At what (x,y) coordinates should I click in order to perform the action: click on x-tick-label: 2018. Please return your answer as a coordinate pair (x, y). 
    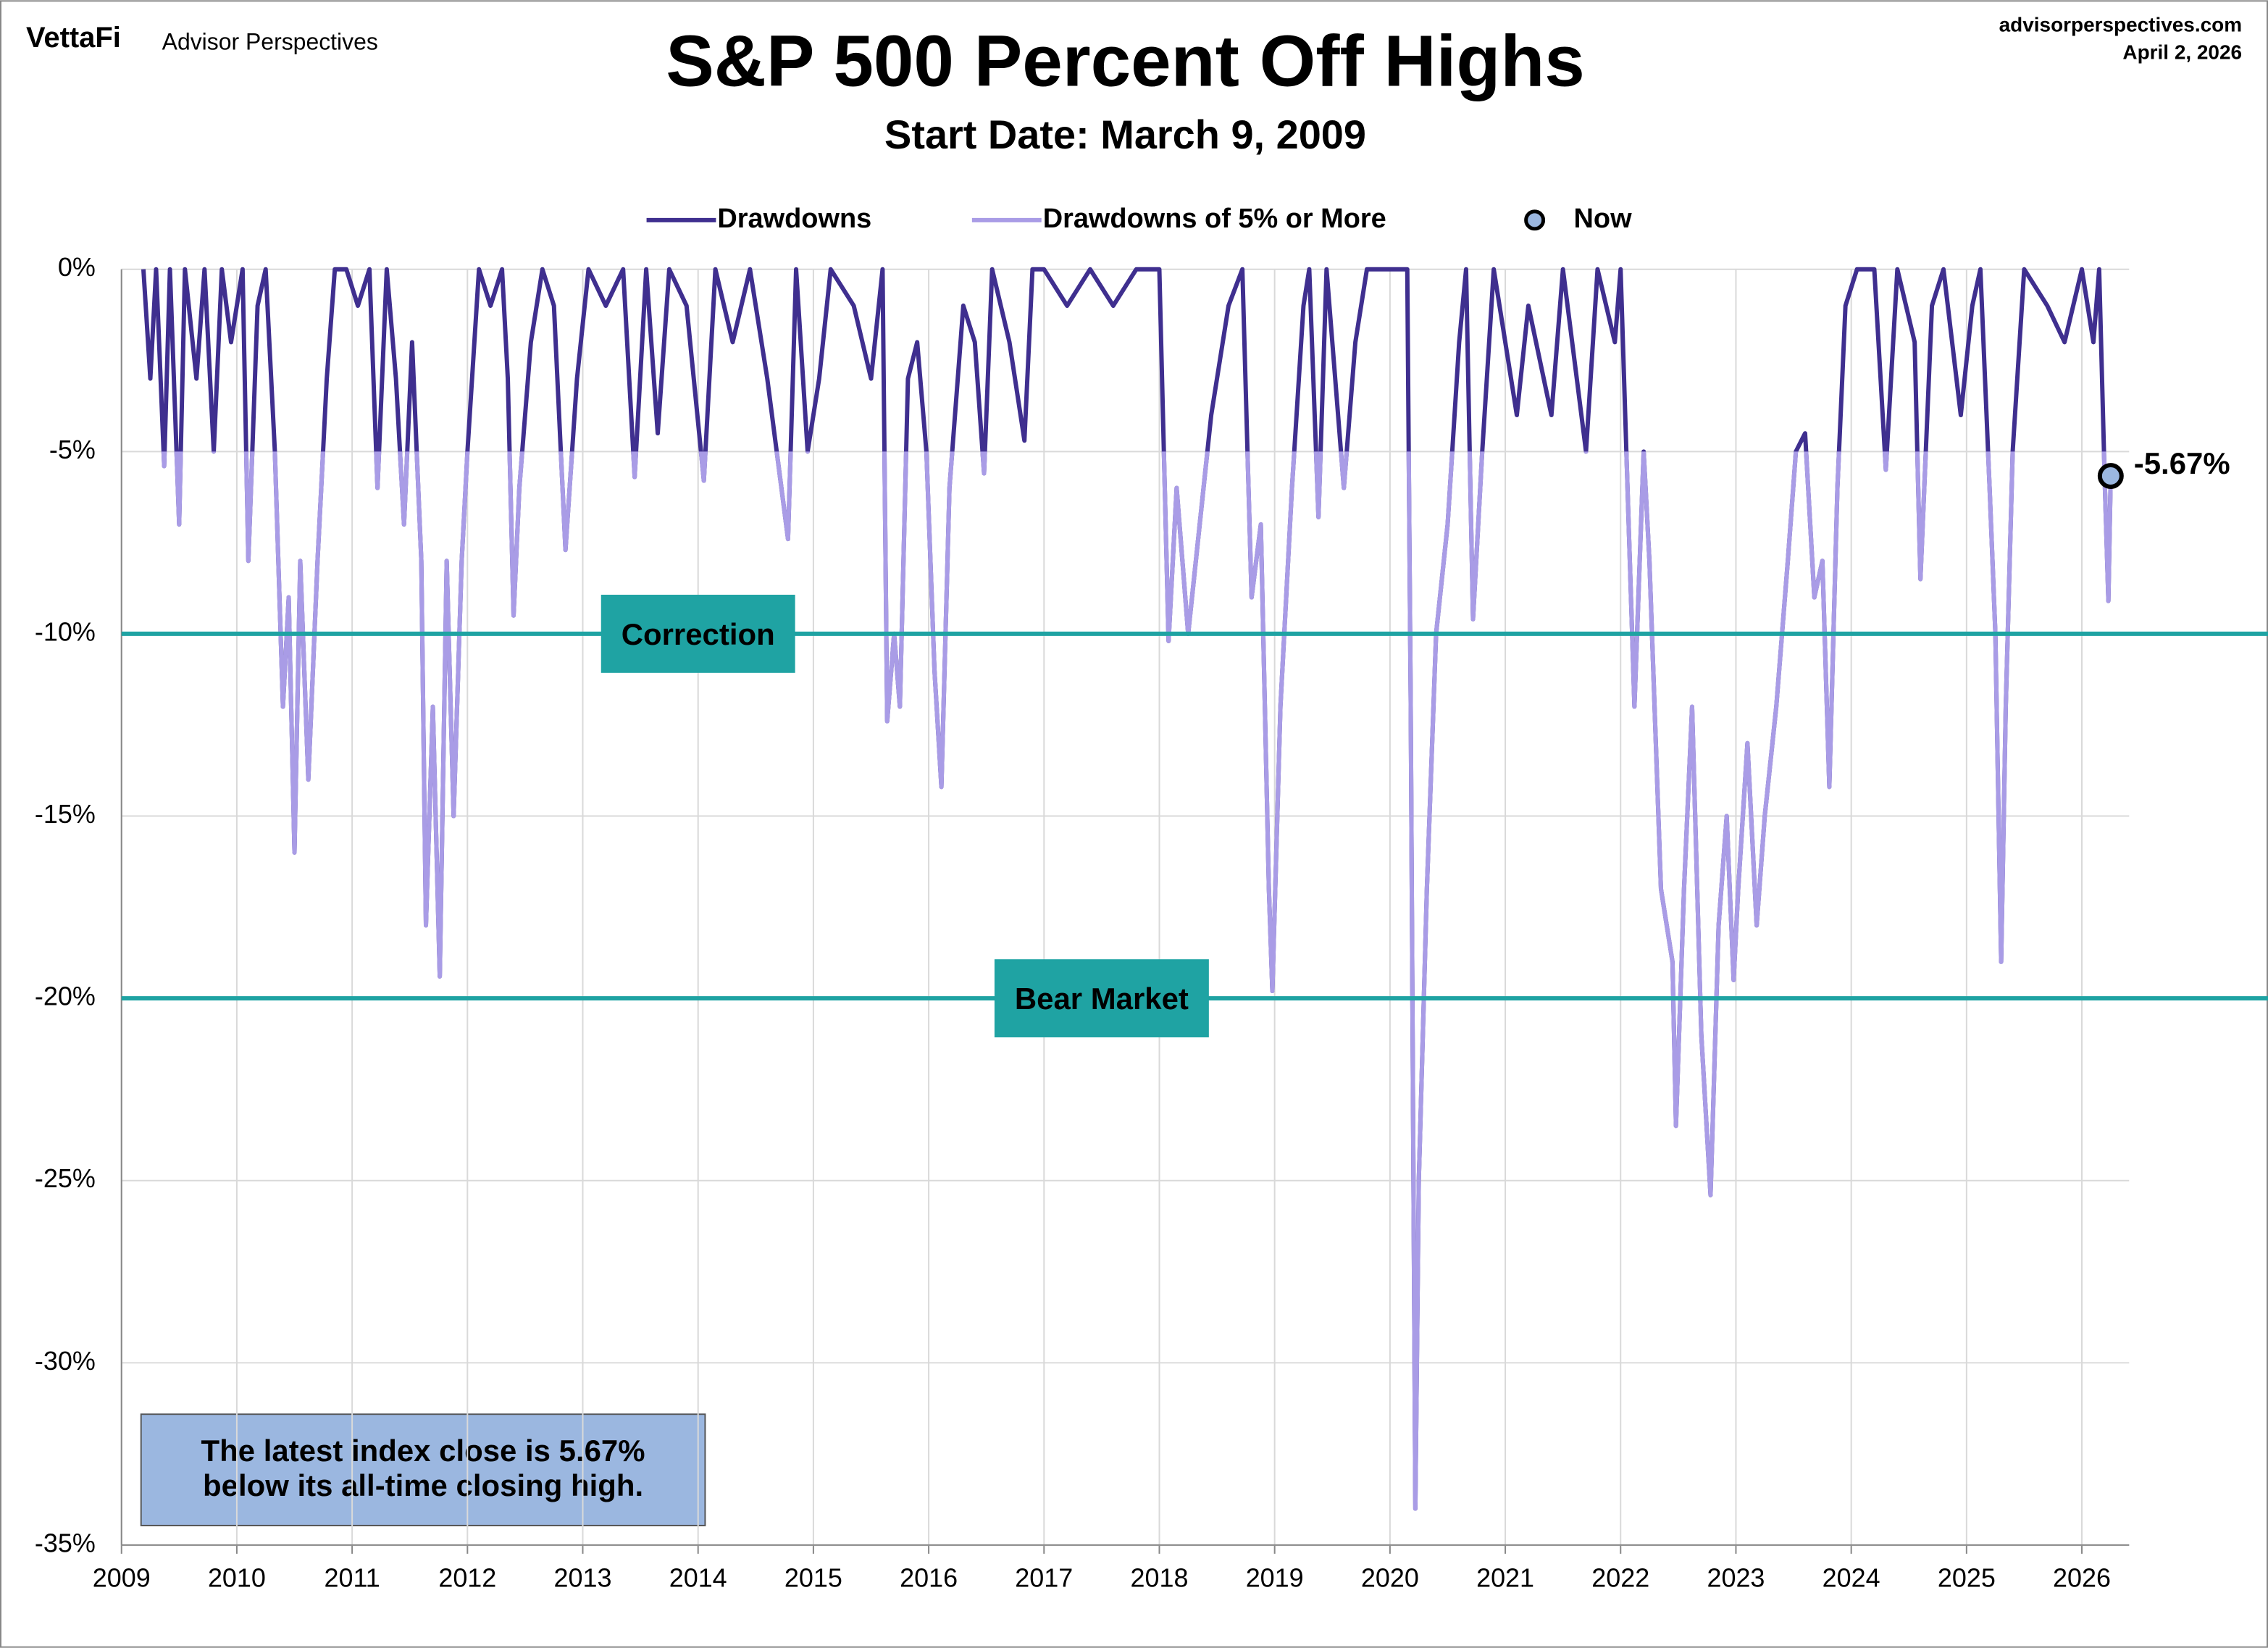
    Looking at the image, I should click on (1160, 1577).